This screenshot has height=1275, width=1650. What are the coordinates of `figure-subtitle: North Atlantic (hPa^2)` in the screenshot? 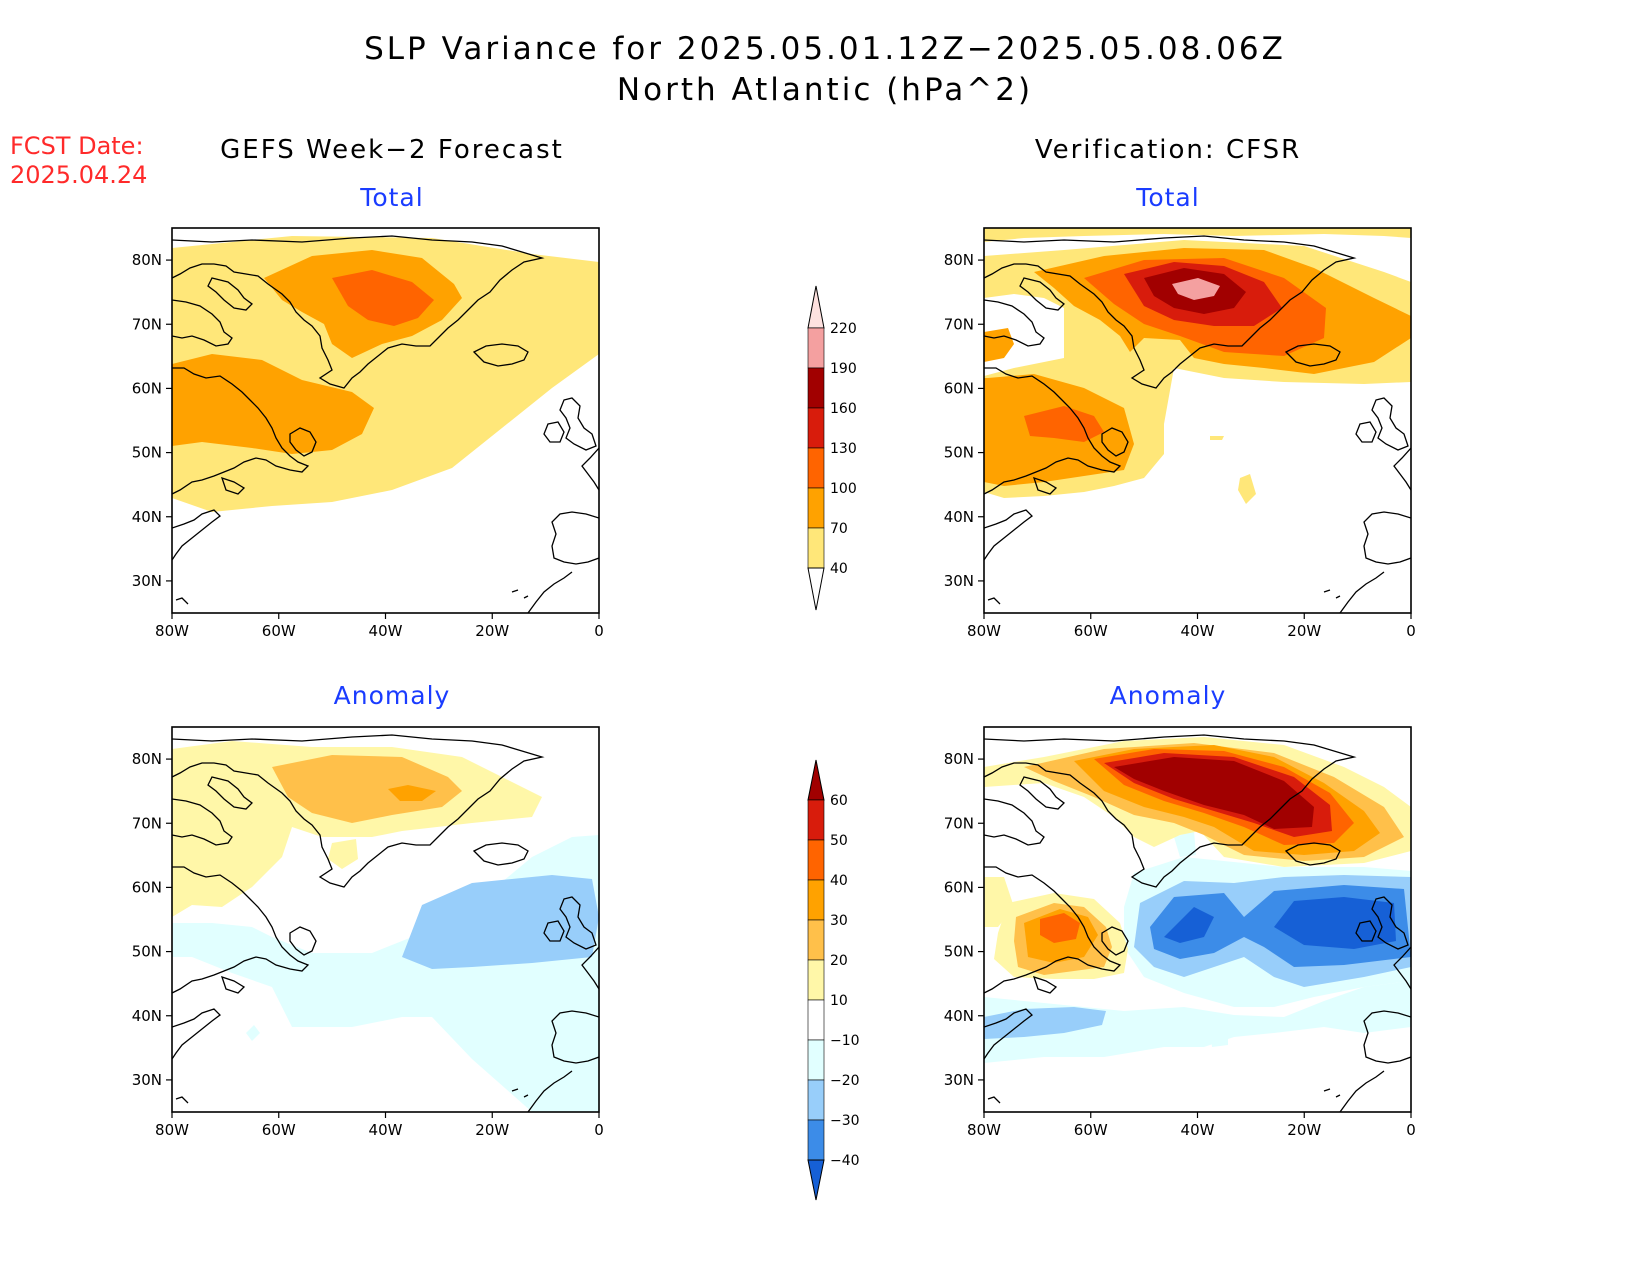 It's located at (825, 90).